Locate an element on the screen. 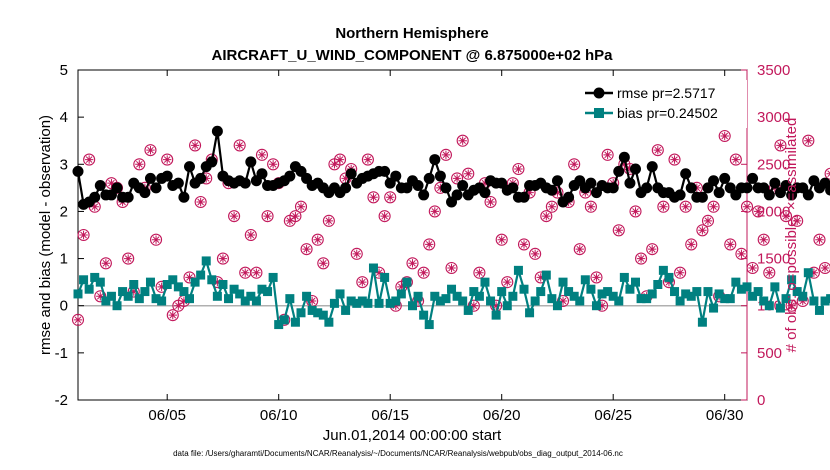 The width and height of the screenshot is (830, 470). y-tick-label: 3 is located at coordinates (64, 164).